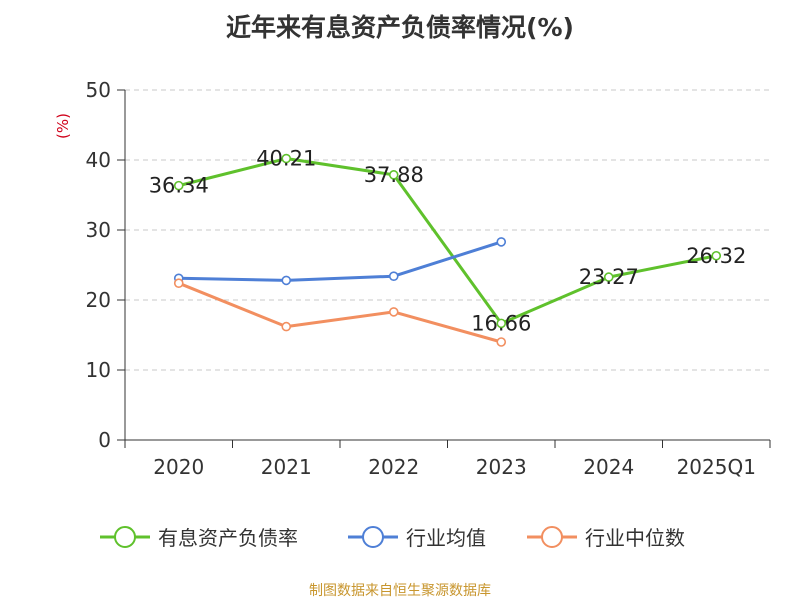  I want to click on data-label: 37.88, so click(394, 175).